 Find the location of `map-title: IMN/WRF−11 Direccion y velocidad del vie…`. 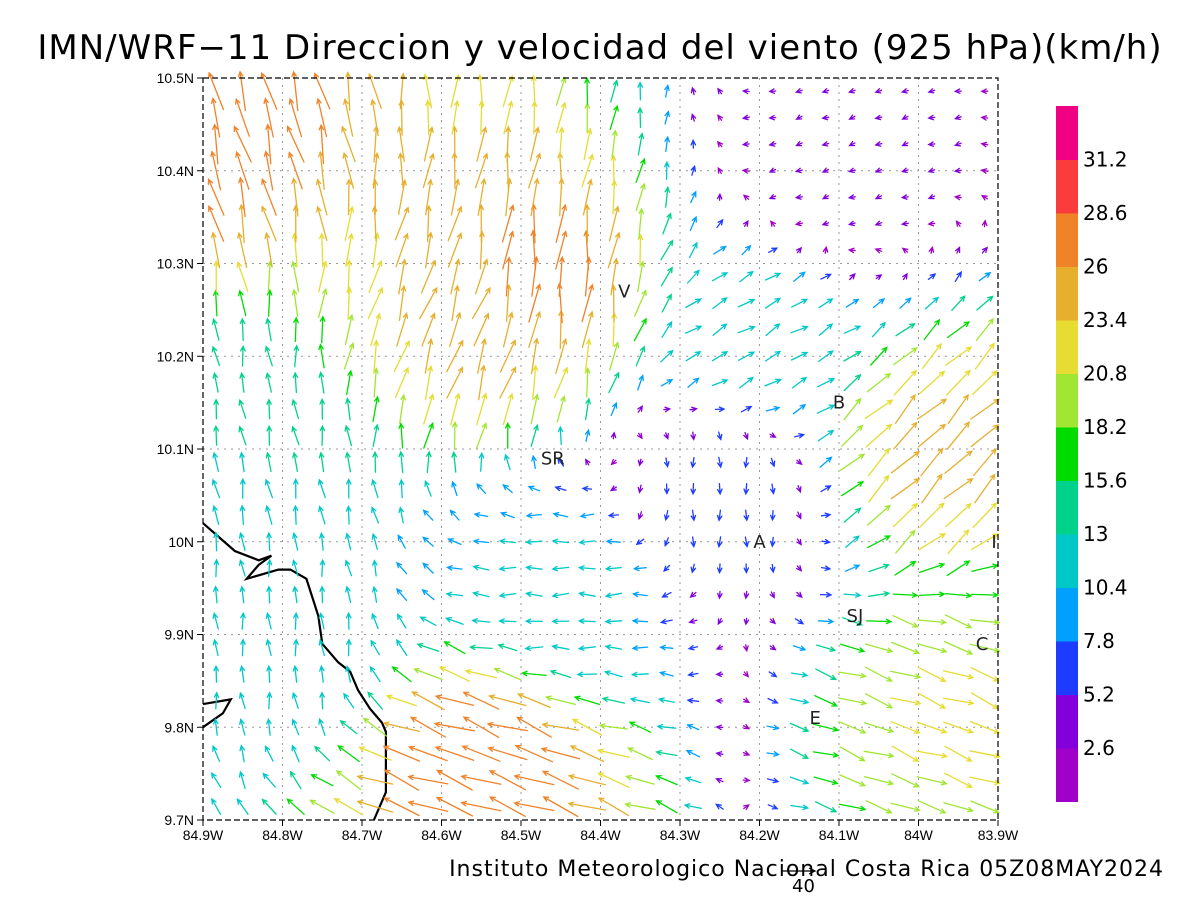

map-title: IMN/WRF−11 Direccion y velocidad del vie… is located at coordinates (600, 48).